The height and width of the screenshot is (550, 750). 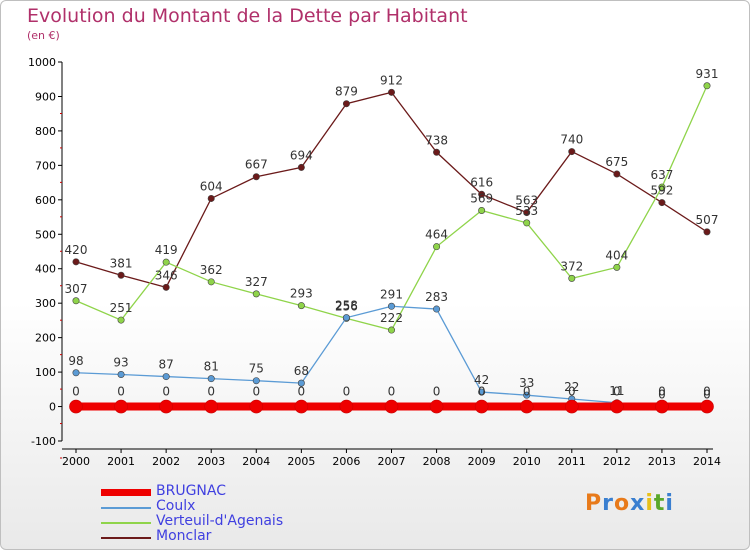 I want to click on data-label: 327, so click(x=256, y=282).